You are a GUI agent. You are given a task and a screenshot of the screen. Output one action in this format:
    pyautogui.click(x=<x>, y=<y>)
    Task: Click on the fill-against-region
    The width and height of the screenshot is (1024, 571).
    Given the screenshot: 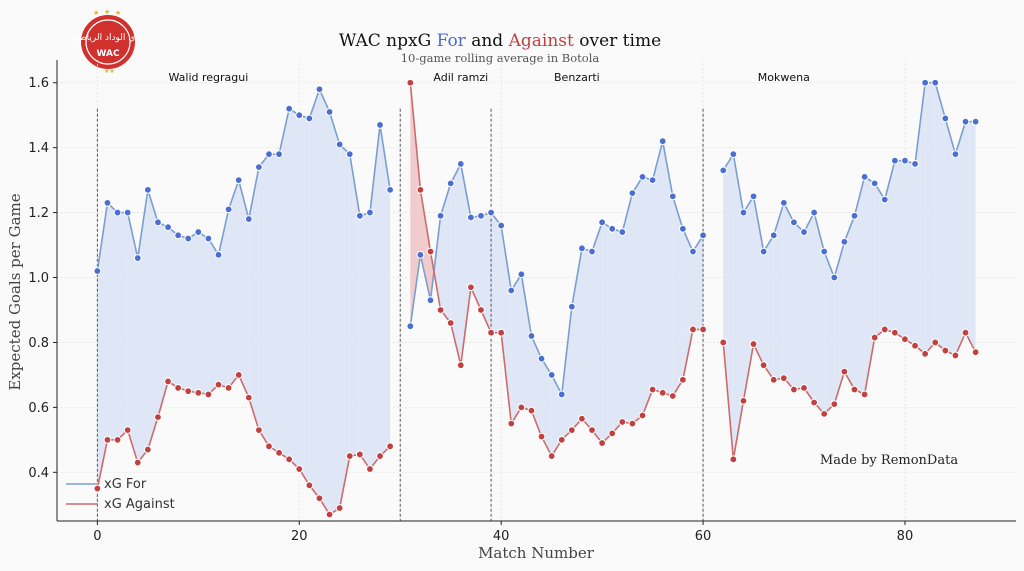 What is the action you would take?
    pyautogui.click(x=415, y=204)
    